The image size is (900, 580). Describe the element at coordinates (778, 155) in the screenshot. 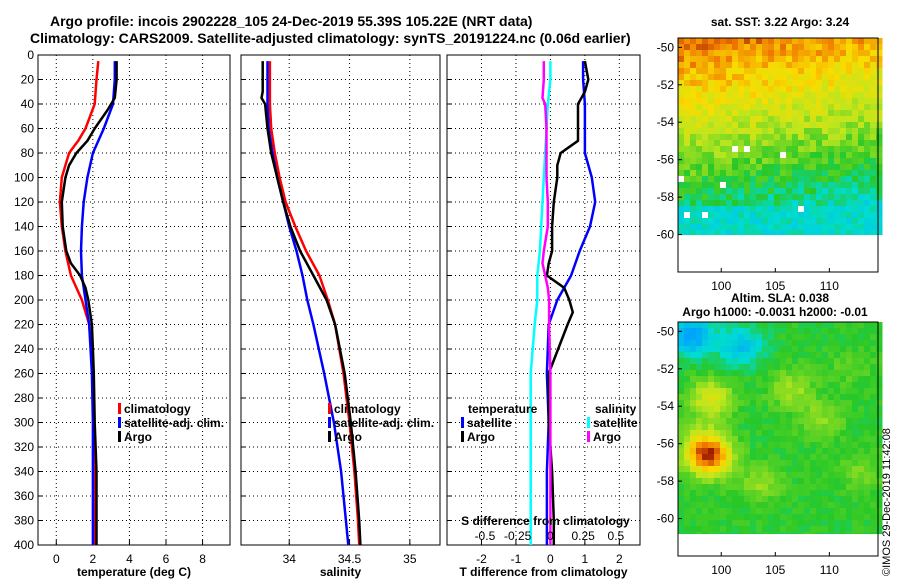

I see `sst_map-frame` at that location.